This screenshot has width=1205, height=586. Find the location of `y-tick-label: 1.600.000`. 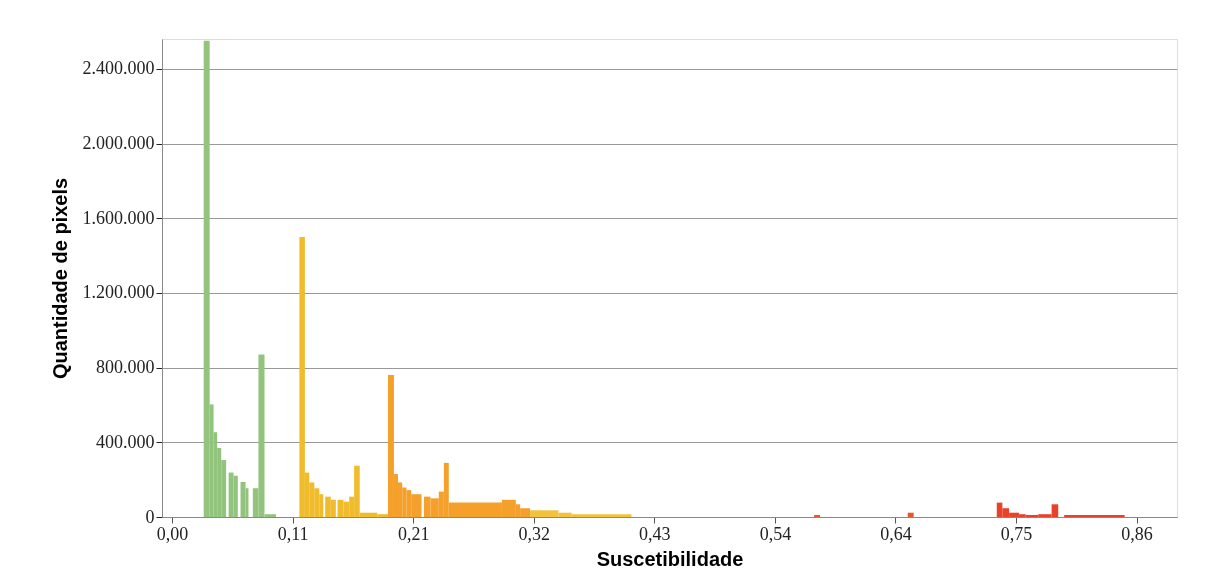

y-tick-label: 1.600.000 is located at coordinates (118, 217).